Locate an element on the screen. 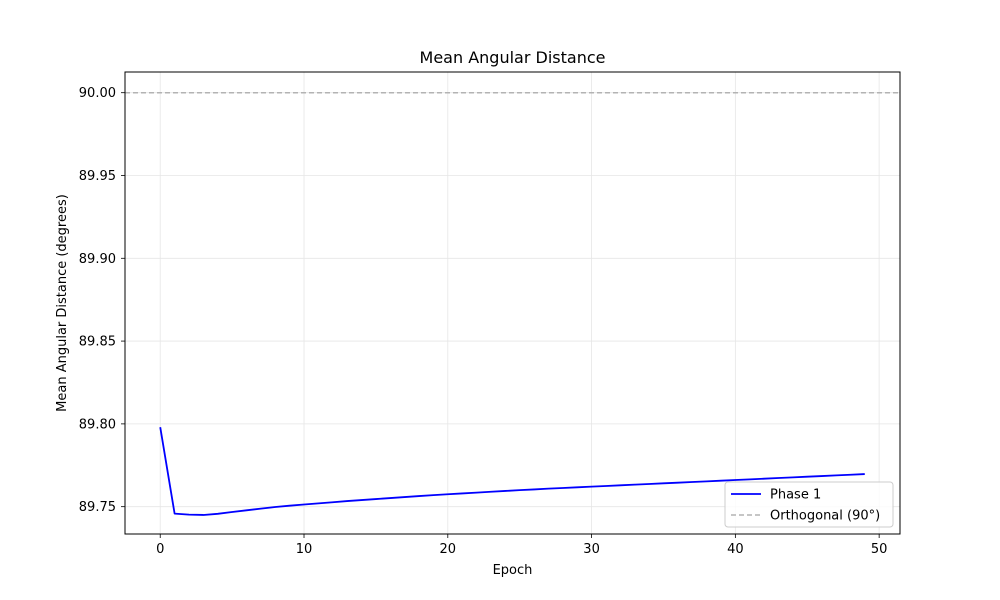 The height and width of the screenshot is (600, 1000). y-tick-label: 90.00 is located at coordinates (97, 93).